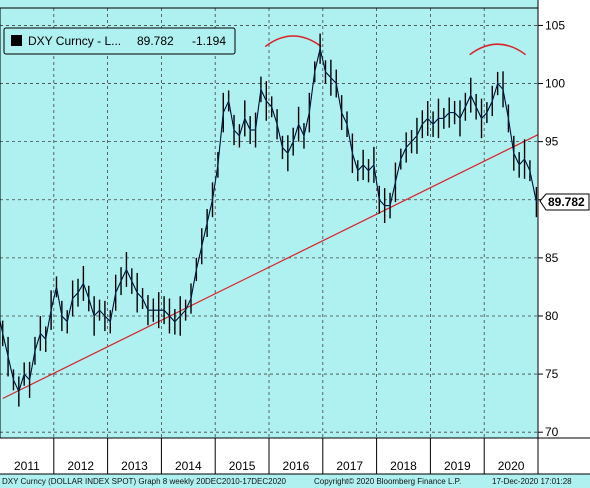  I want to click on x-tick-label: 2012, so click(80, 466).